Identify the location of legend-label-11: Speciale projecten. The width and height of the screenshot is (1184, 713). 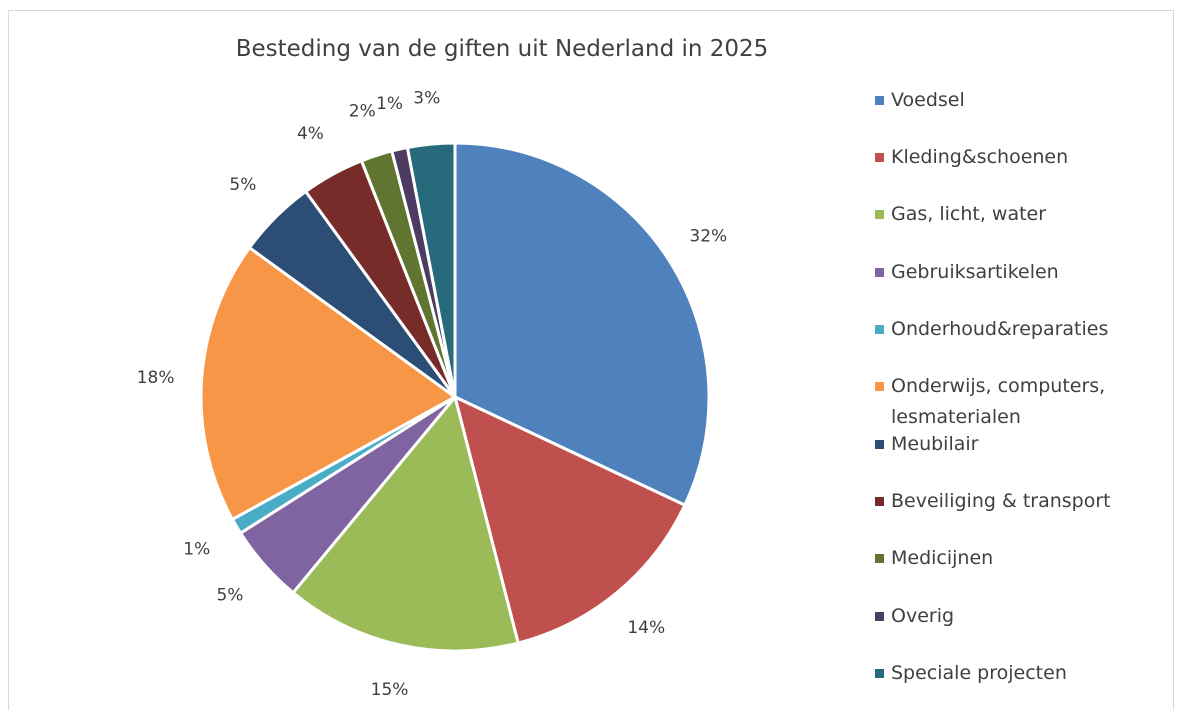
(979, 673).